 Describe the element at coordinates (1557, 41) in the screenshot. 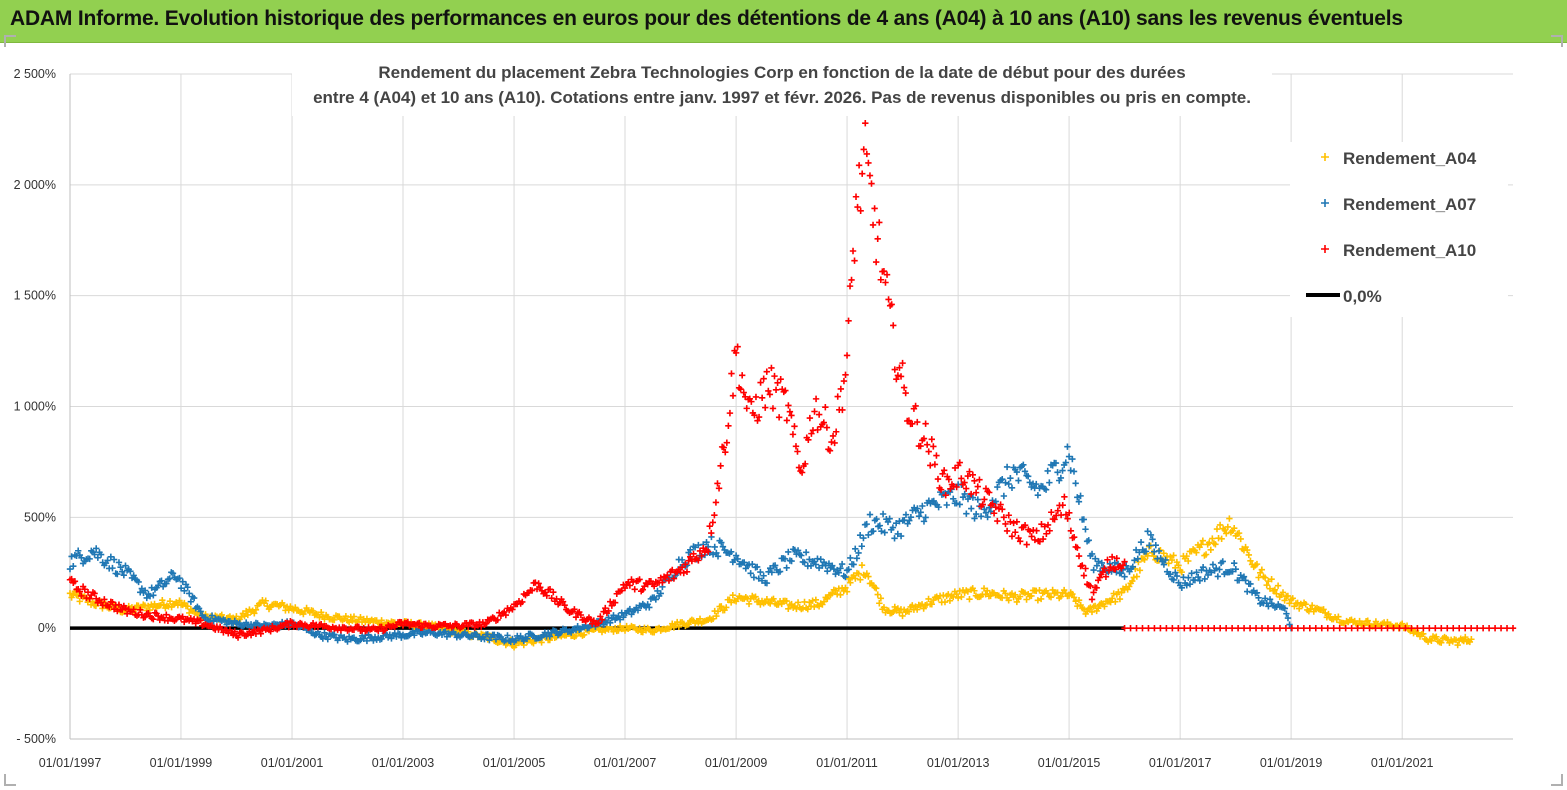

I see `corner-handle-tr` at that location.